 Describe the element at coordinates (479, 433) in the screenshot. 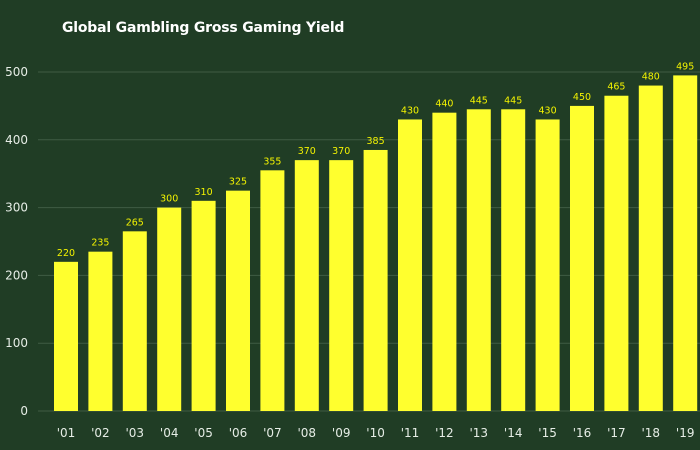

I see `x-tick-label: '13` at that location.